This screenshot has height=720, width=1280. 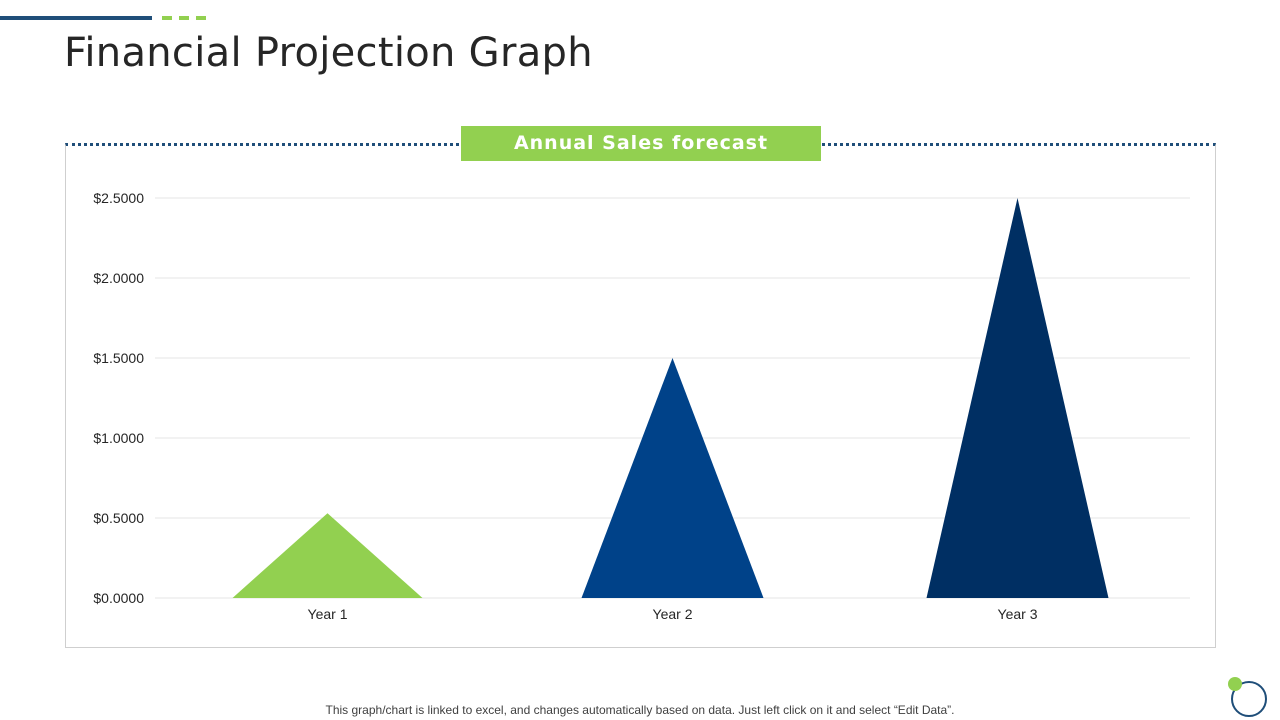 I want to click on y-tick-label: $1.5000, so click(x=118, y=358).